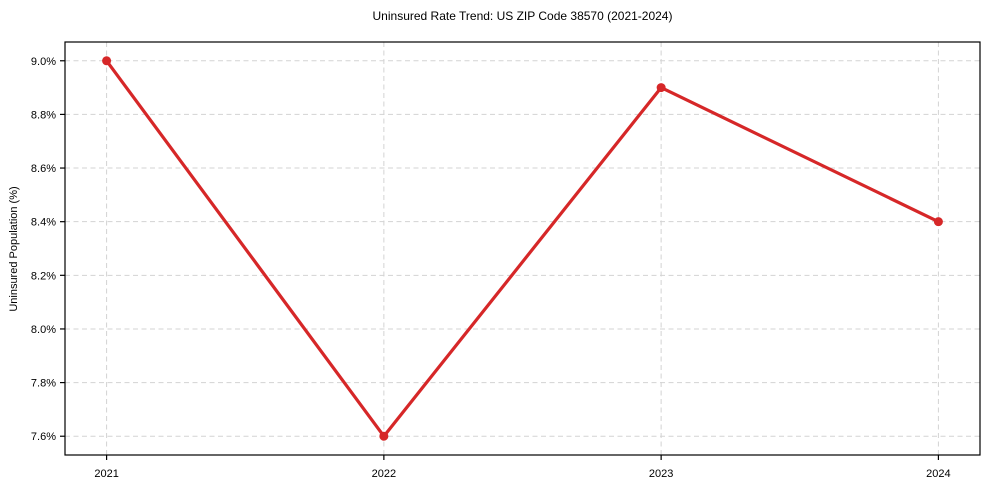  I want to click on x-tick-label: 2024, so click(938, 474).